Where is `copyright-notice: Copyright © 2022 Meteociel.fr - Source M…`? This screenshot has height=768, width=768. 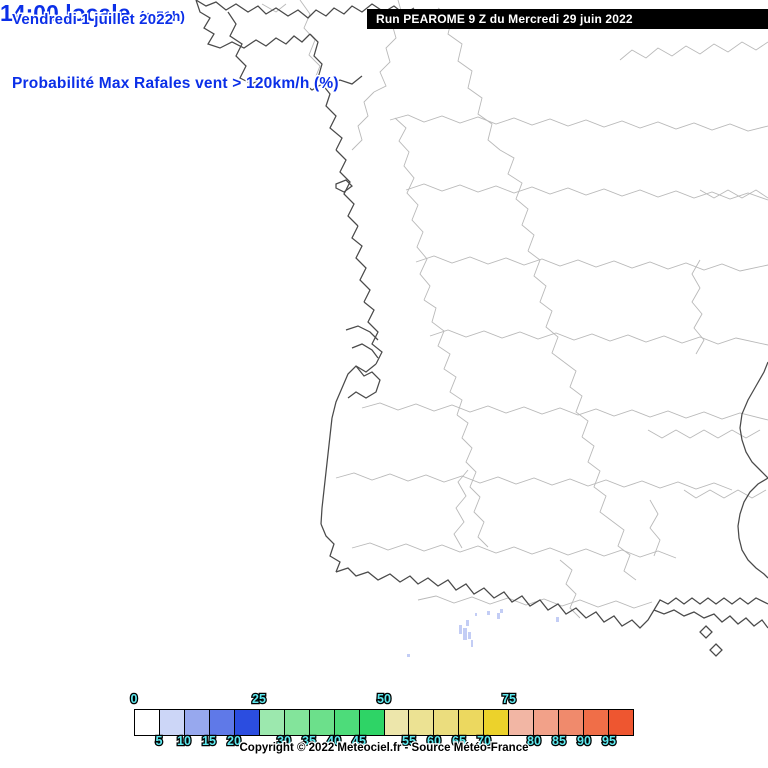 copyright-notice: Copyright © 2022 Meteociel.fr - Source M… is located at coordinates (383, 748).